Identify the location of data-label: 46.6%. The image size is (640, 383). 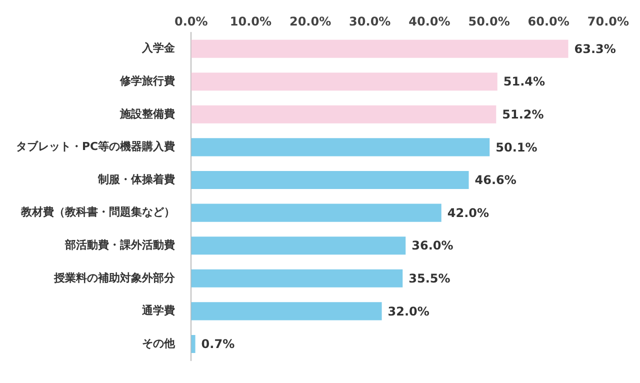
(495, 180).